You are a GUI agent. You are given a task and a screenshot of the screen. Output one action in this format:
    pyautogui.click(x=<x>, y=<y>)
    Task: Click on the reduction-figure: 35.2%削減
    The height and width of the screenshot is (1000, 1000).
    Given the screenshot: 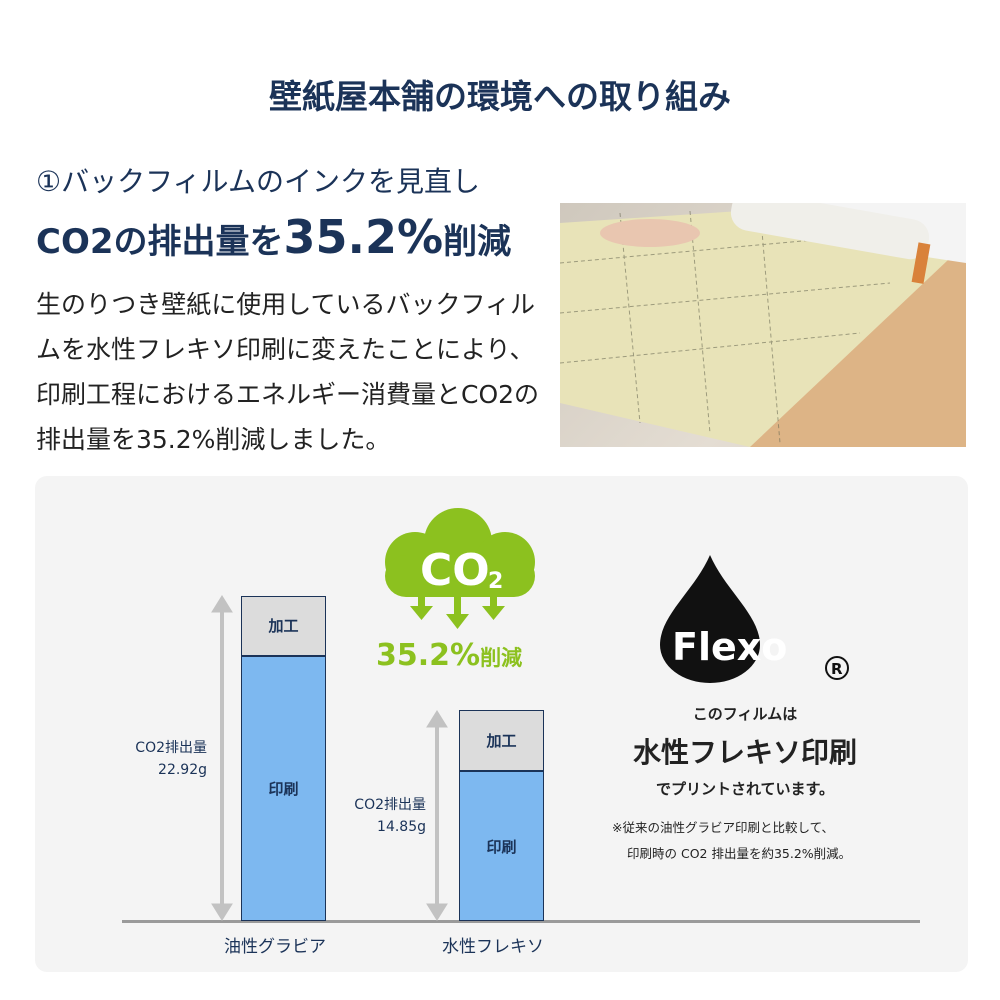 What is the action you would take?
    pyautogui.click(x=449, y=655)
    